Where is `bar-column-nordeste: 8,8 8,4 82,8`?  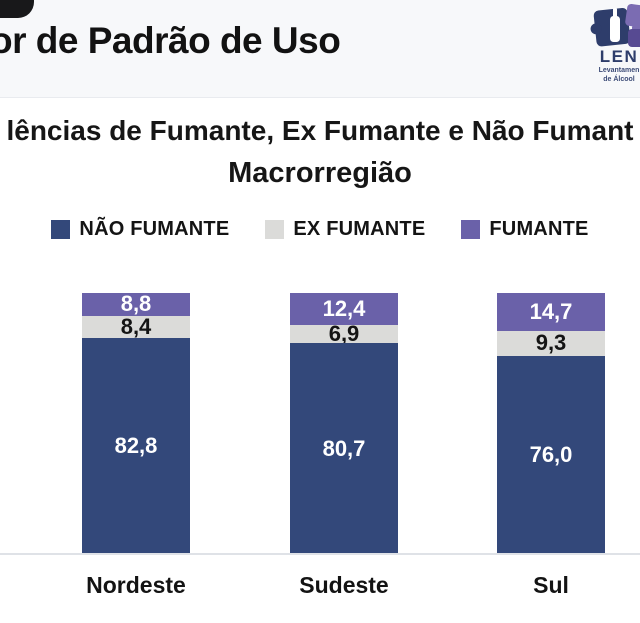
bar-column-nordeste: 8,8 8,4 82,8 is located at coordinates (136, 423).